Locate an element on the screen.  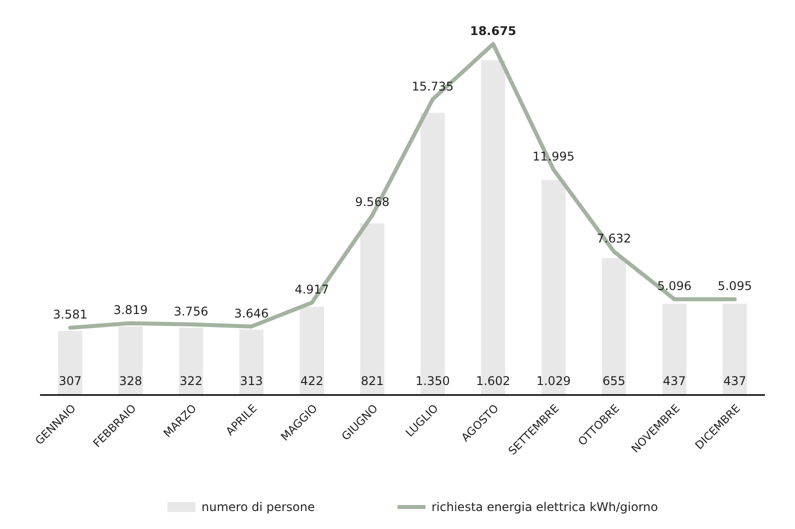
data-label: 5.096 is located at coordinates (674, 286).